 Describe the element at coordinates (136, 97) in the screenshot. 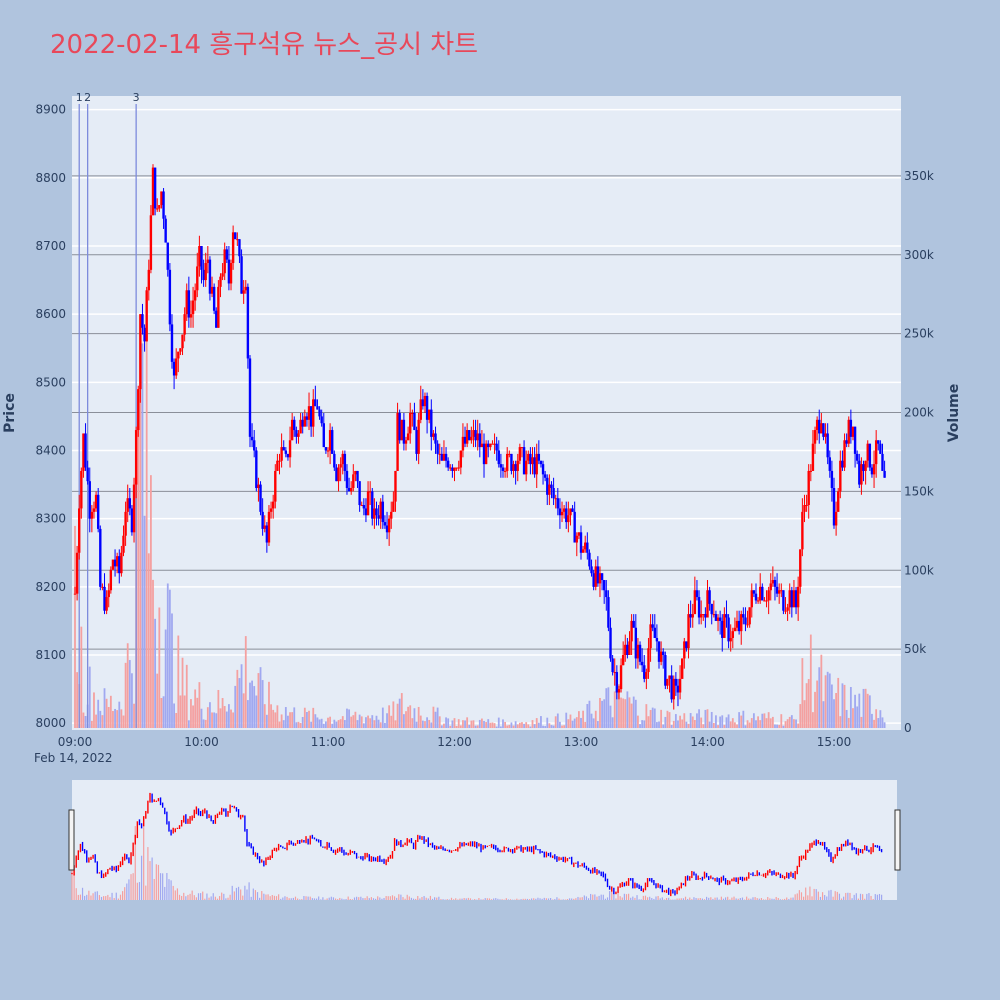

I see `news-marker-label: 3` at that location.